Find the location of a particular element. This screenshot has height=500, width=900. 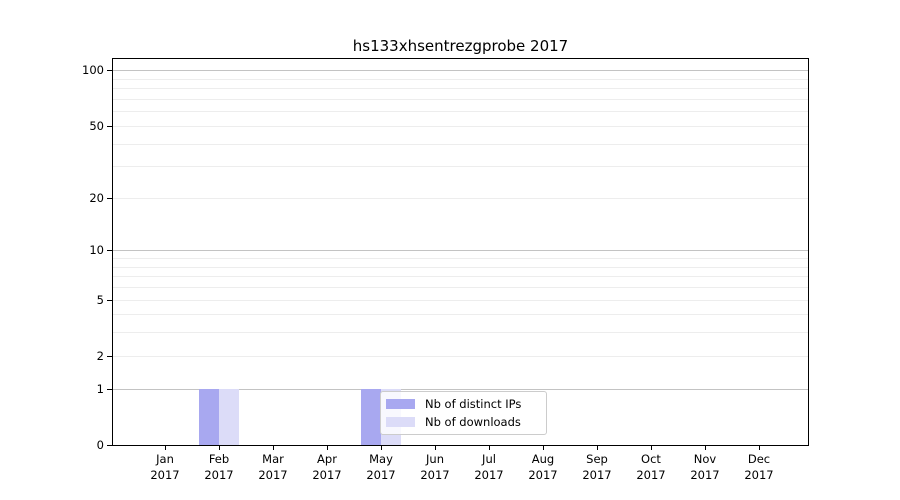

x-tick-label: Apr 2017 is located at coordinates (327, 467).